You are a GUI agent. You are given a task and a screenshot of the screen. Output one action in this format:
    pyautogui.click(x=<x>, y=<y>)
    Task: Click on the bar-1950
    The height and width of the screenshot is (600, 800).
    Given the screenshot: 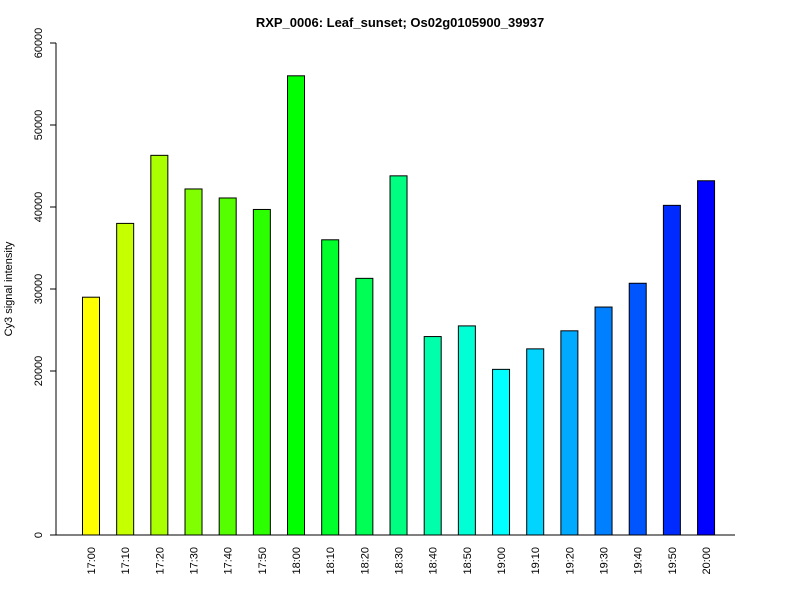 What is the action you would take?
    pyautogui.click(x=671, y=370)
    